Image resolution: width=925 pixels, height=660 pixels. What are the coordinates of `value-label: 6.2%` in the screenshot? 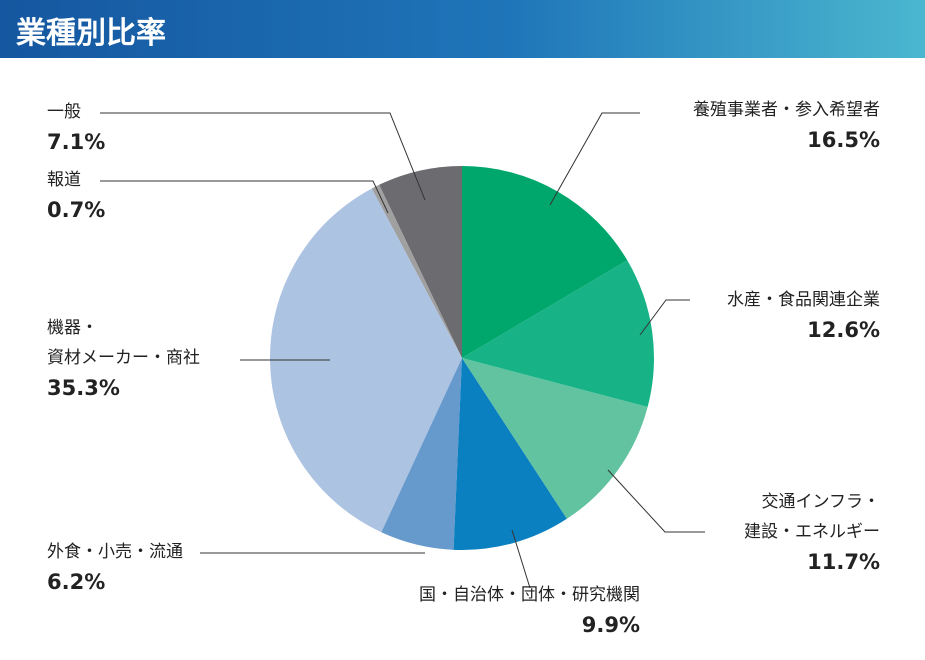 It's located at (76, 582).